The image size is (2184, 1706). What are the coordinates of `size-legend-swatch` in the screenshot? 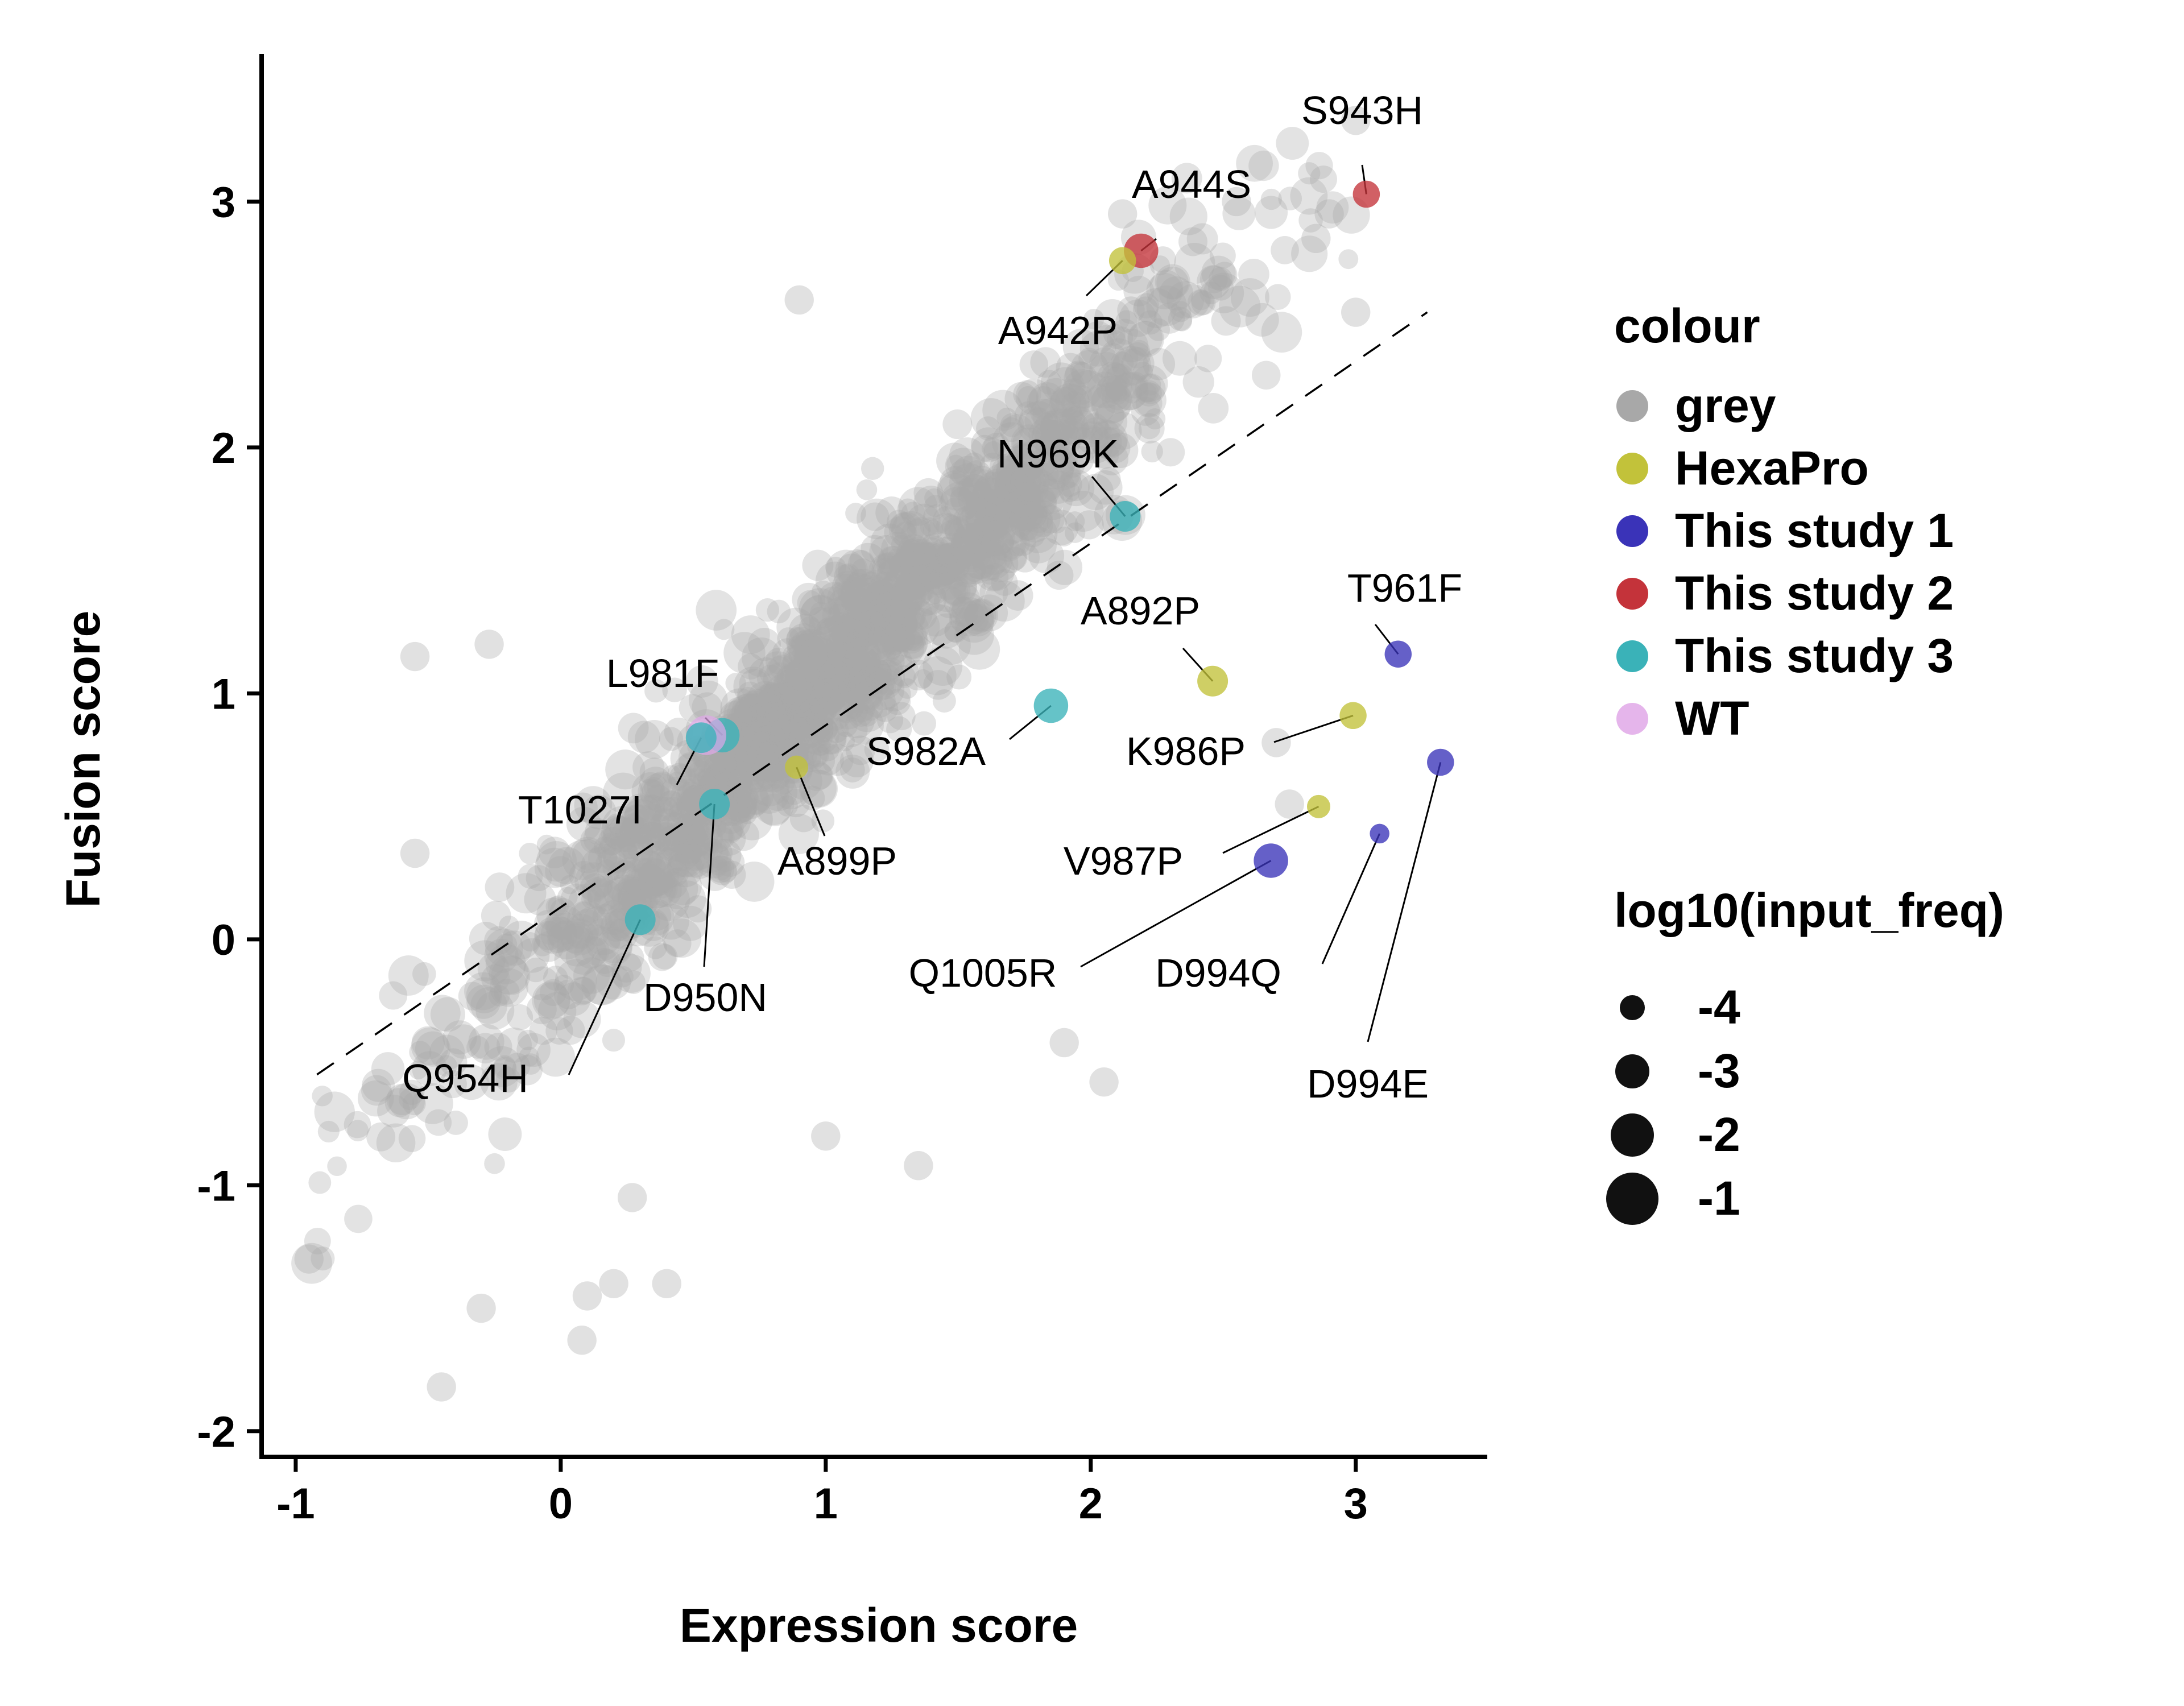 It's located at (1632, 1071).